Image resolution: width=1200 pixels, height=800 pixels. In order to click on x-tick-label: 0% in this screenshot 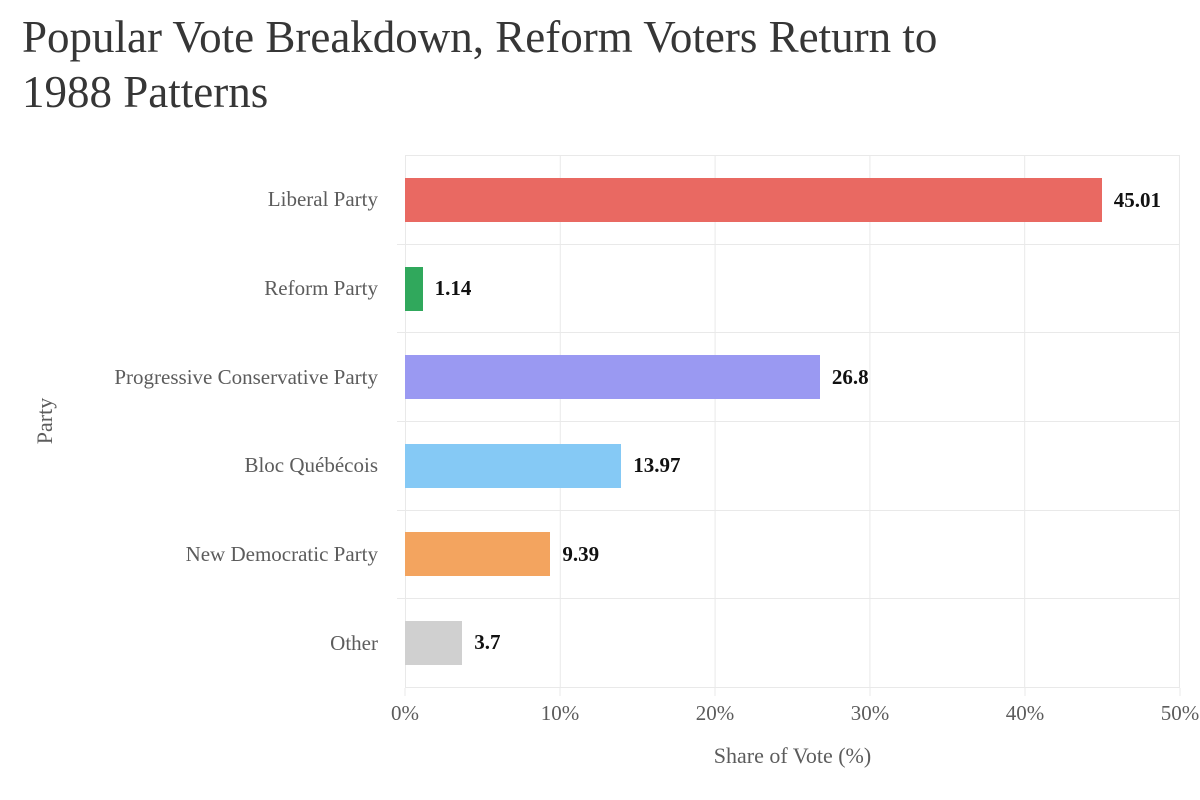, I will do `click(405, 713)`.